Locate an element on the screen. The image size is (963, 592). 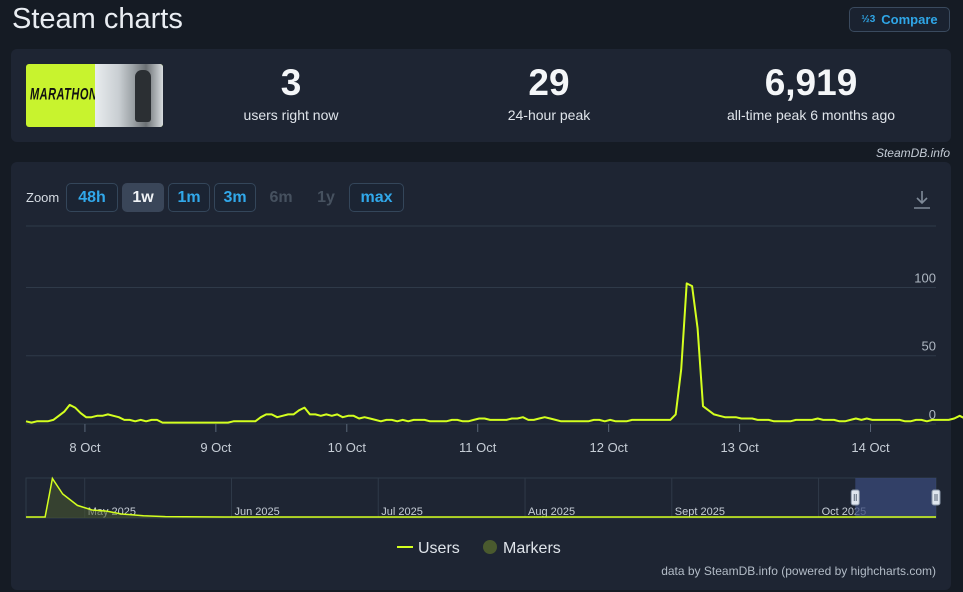
y-tick-label: 0 is located at coordinates (932, 414).